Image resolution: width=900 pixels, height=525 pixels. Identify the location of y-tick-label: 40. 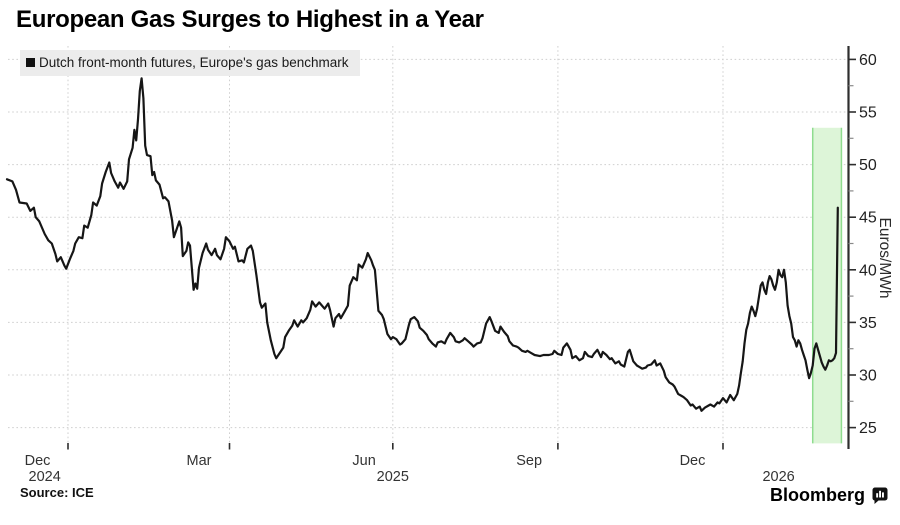
(868, 270).